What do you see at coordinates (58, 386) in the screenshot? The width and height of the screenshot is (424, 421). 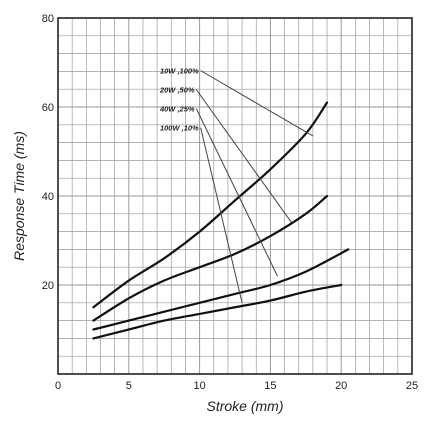 I see `x-tick-label: 0` at bounding box center [58, 386].